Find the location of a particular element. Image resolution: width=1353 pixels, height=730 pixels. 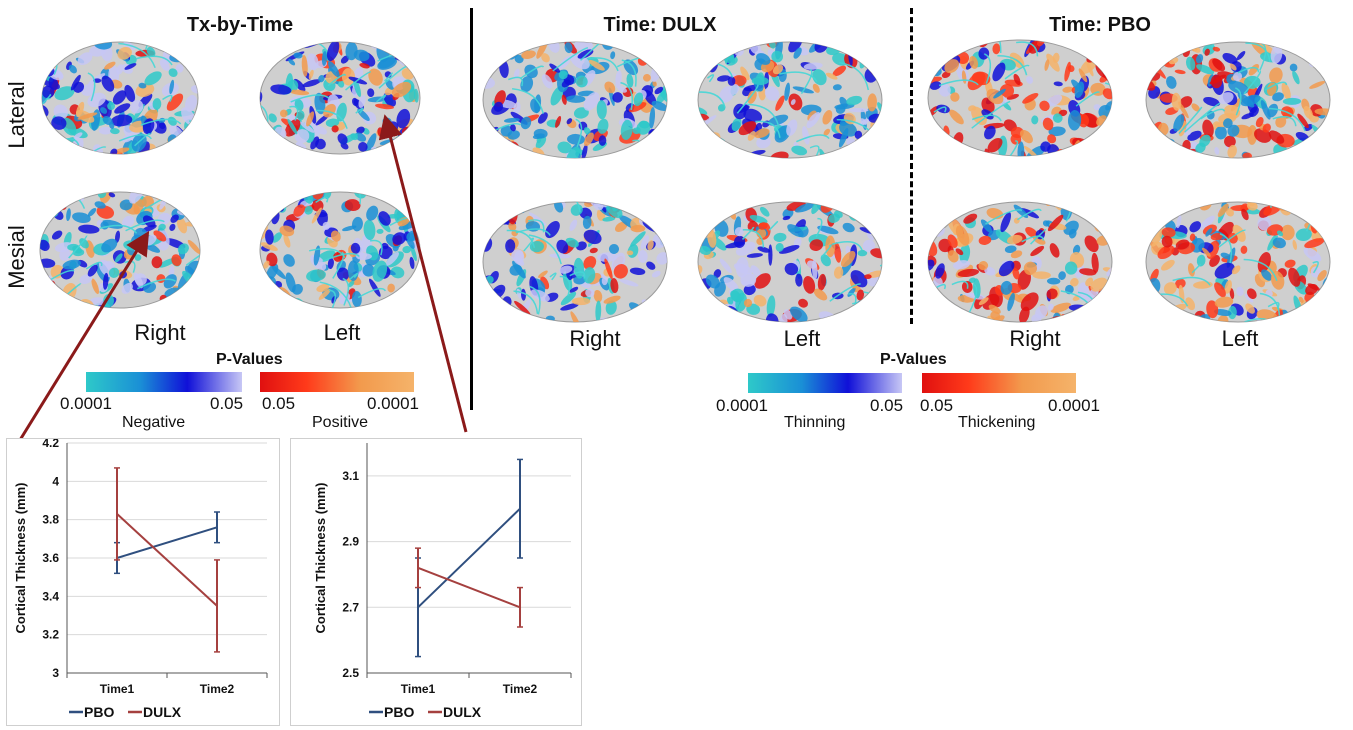

legend-right-positive-colorbar is located at coordinates (999, 383).